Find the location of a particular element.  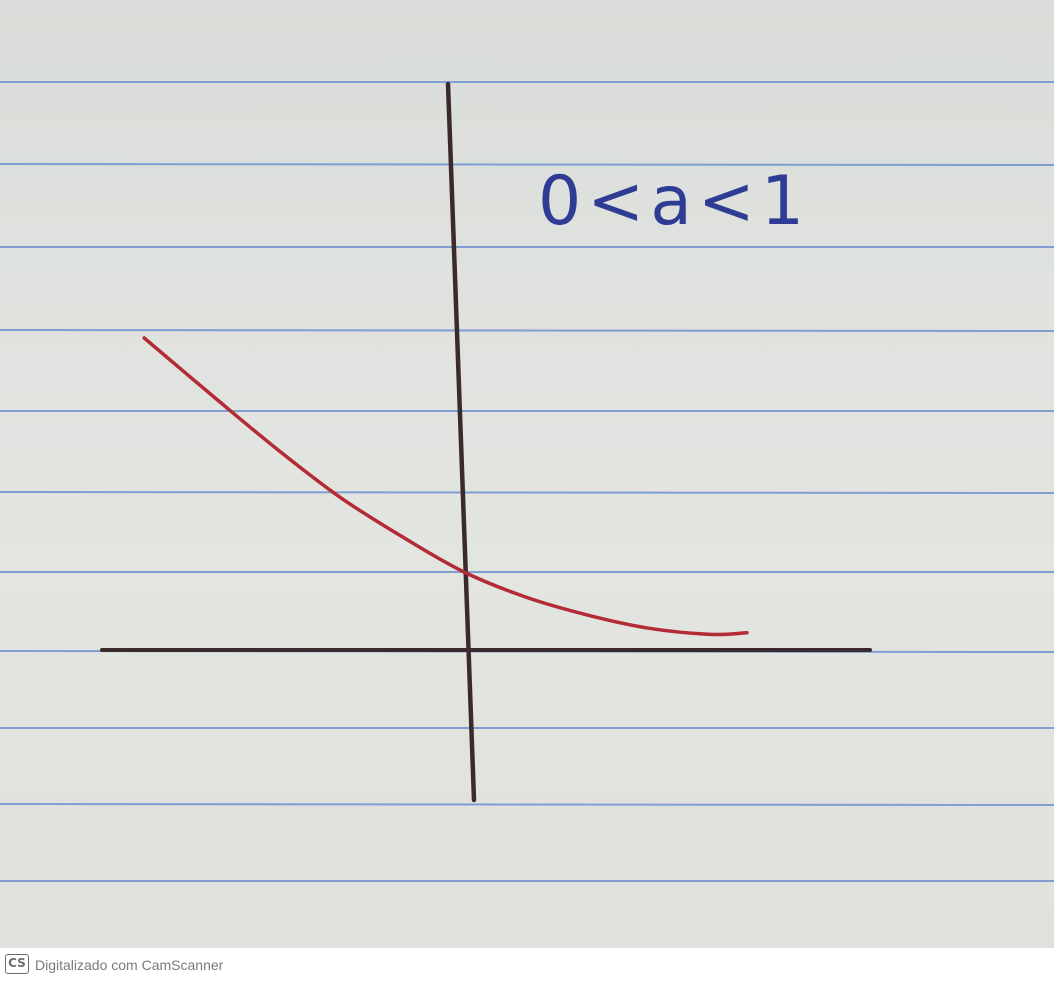

annotation-label: 0<a<1 is located at coordinates (674, 201).